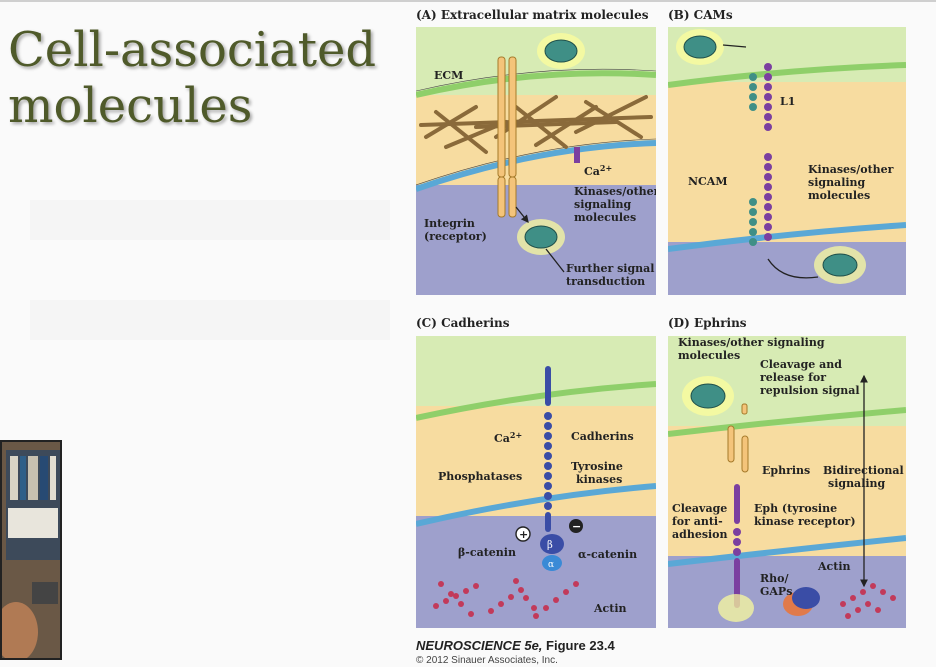 The image size is (936, 667). Describe the element at coordinates (487, 552) in the screenshot. I see `beta-catenin-label: β-catenin` at that location.